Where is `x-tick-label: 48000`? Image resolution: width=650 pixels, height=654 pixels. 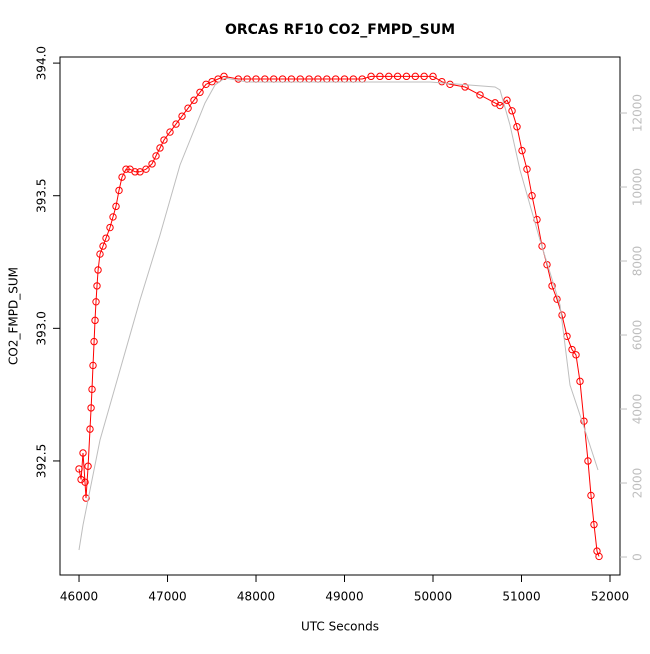
x-tick-label: 48000 is located at coordinates (256, 597).